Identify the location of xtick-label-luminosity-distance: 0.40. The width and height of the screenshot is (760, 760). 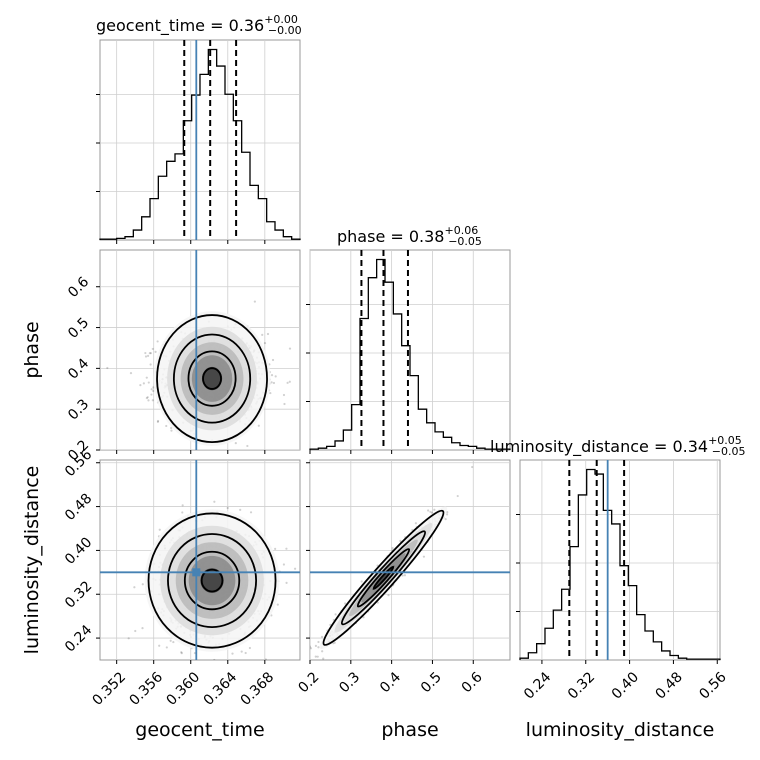
(625, 685).